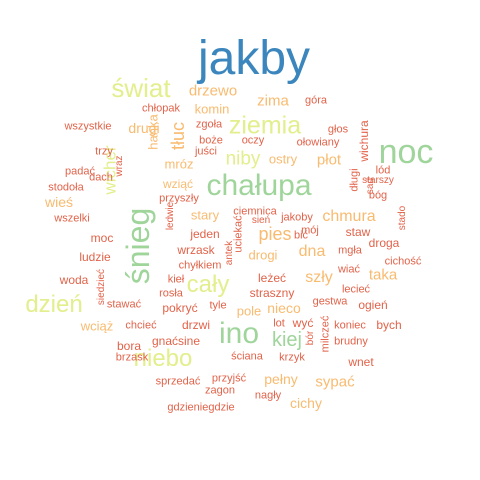 The width and height of the screenshot is (480, 480). Describe the element at coordinates (101, 177) in the screenshot. I see `word-dach: dach` at that location.